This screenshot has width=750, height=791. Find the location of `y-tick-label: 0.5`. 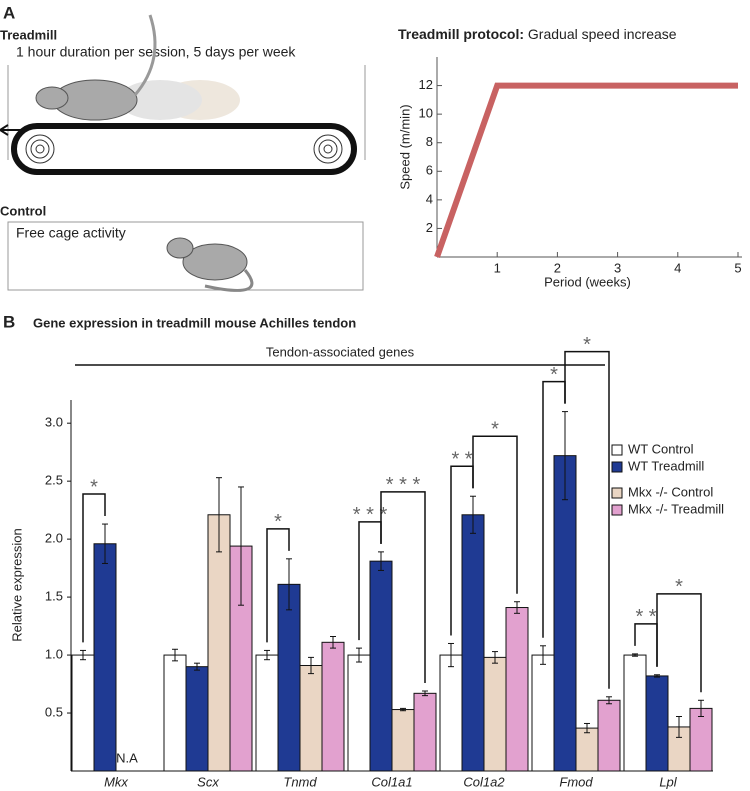

y-tick-label: 0.5 is located at coordinates (54, 711).